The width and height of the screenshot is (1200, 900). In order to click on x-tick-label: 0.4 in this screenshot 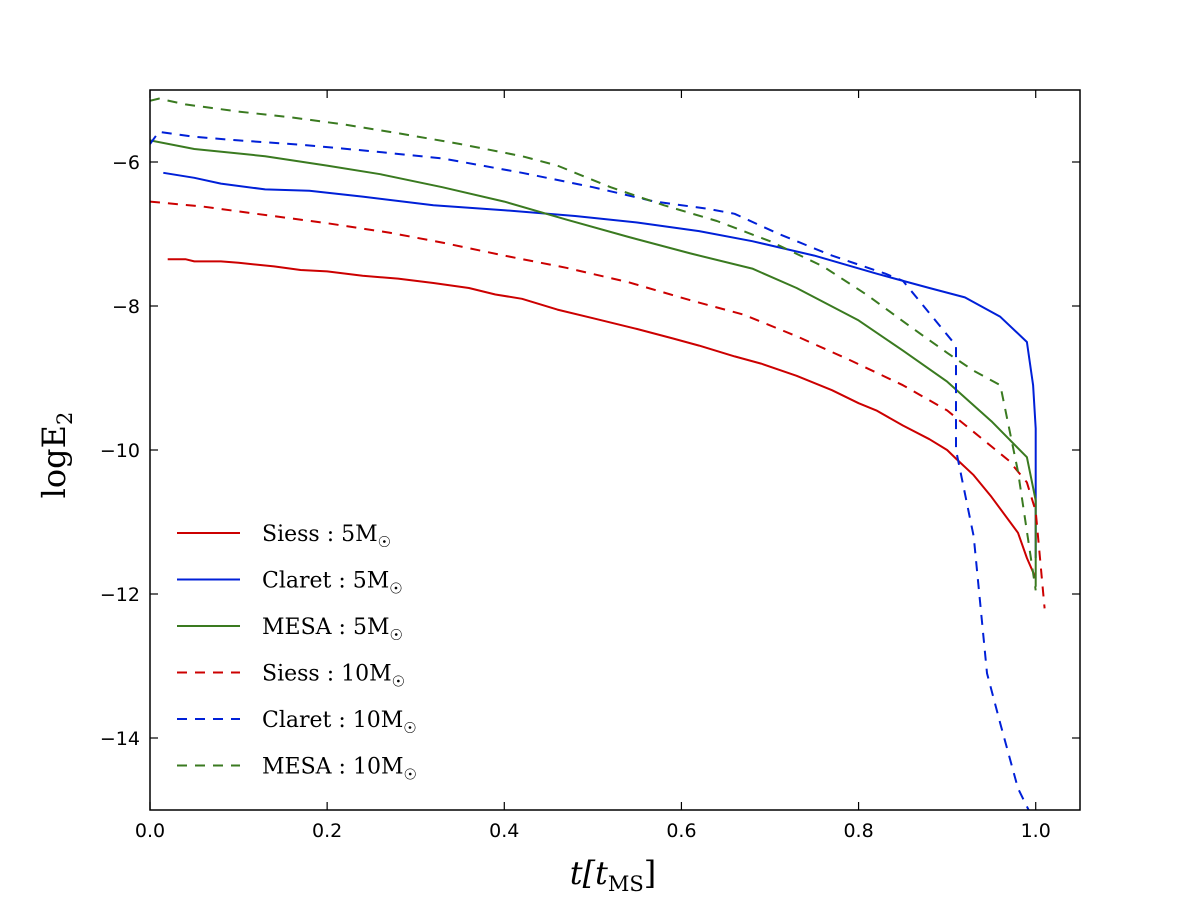, I will do `click(504, 831)`.